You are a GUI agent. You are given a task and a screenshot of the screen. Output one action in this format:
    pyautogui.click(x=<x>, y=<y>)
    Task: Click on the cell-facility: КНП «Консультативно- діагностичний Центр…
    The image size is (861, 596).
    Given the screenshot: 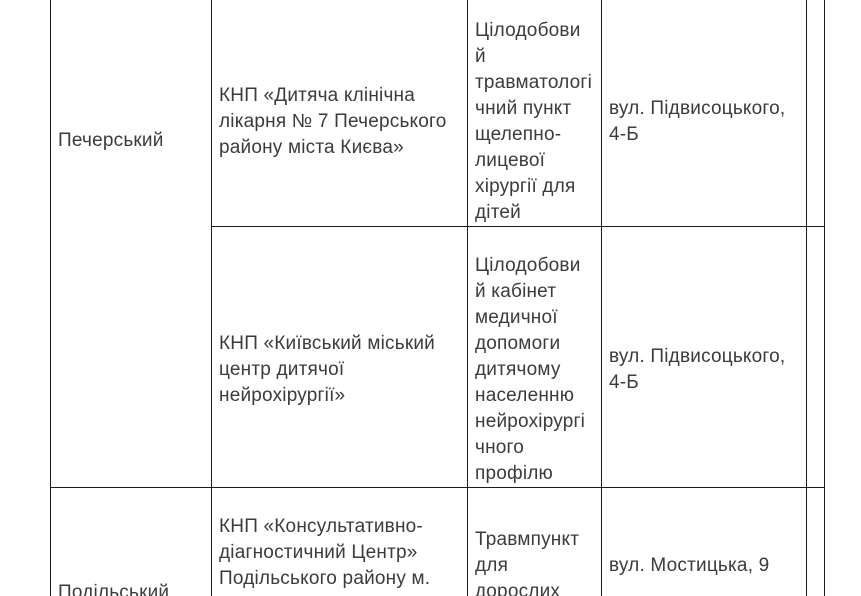 What is the action you would take?
    pyautogui.click(x=339, y=541)
    